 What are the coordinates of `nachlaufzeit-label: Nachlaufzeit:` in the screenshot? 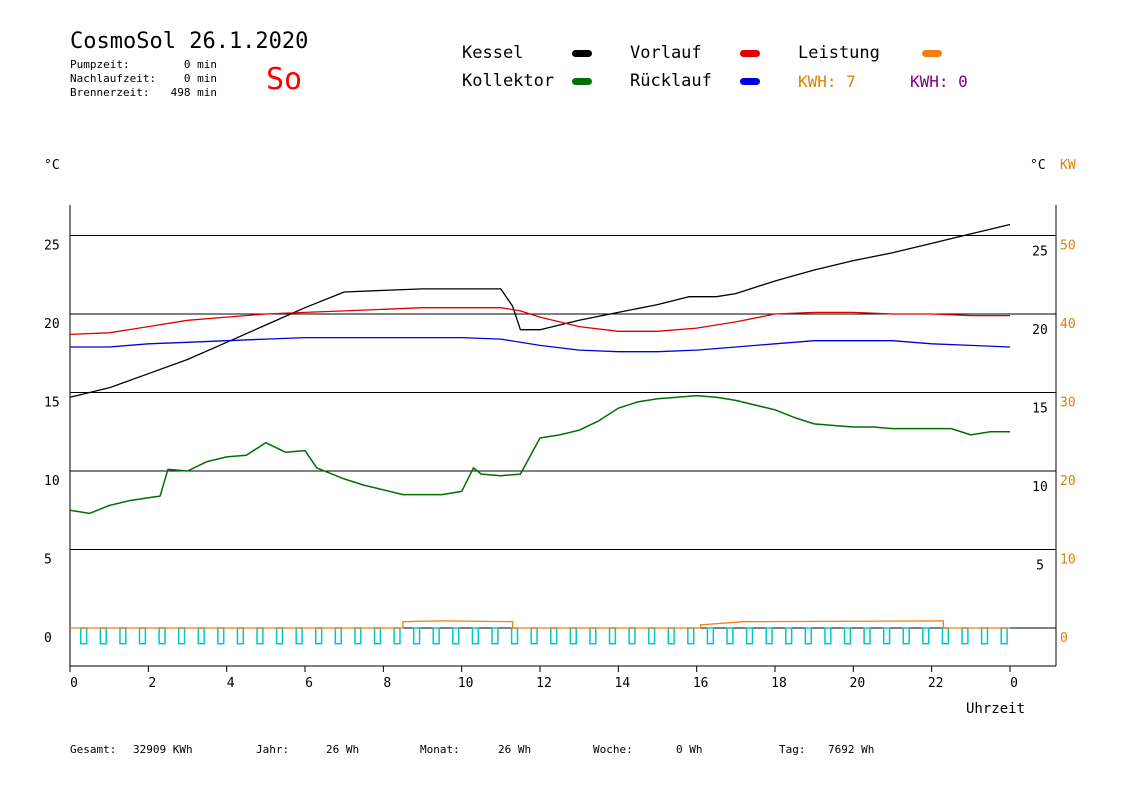 It's located at (113, 78).